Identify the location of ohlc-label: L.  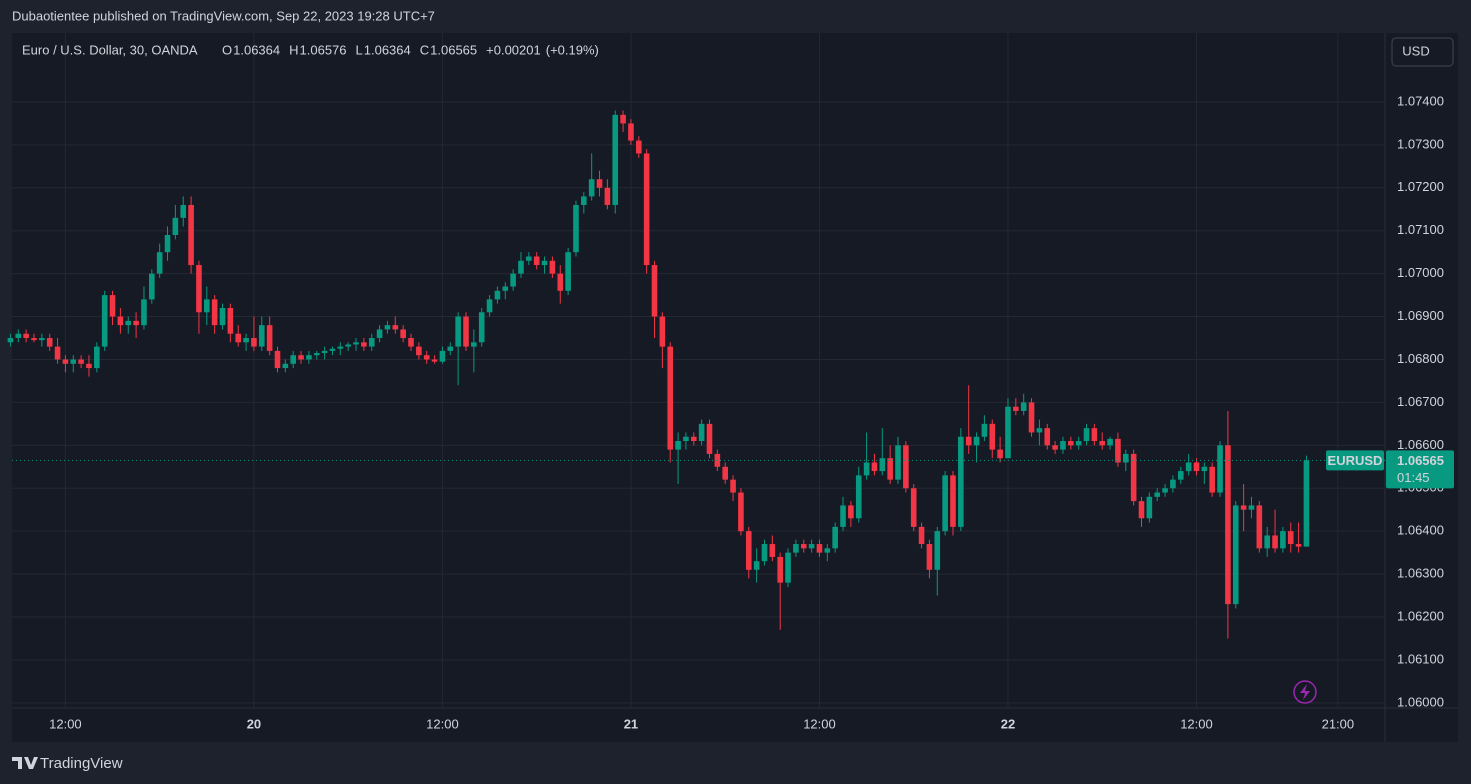
(359, 49).